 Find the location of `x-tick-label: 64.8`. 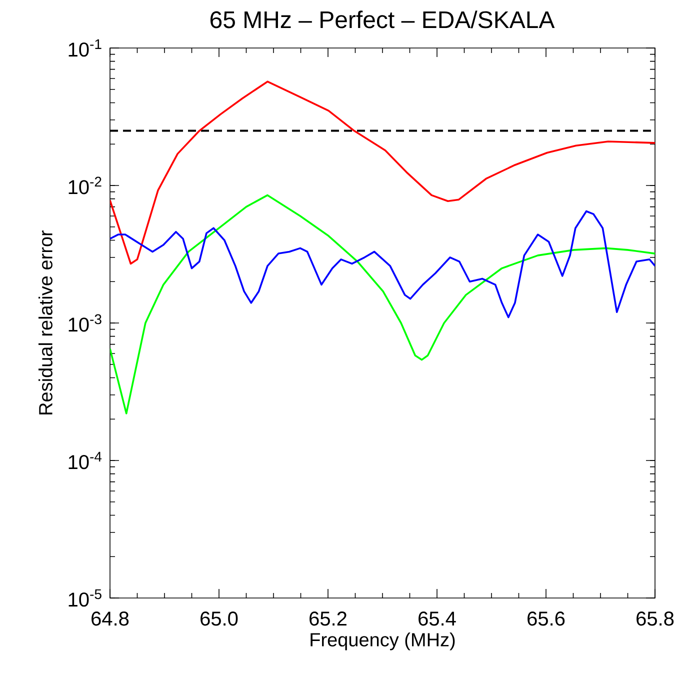

x-tick-label: 64.8 is located at coordinates (110, 619).